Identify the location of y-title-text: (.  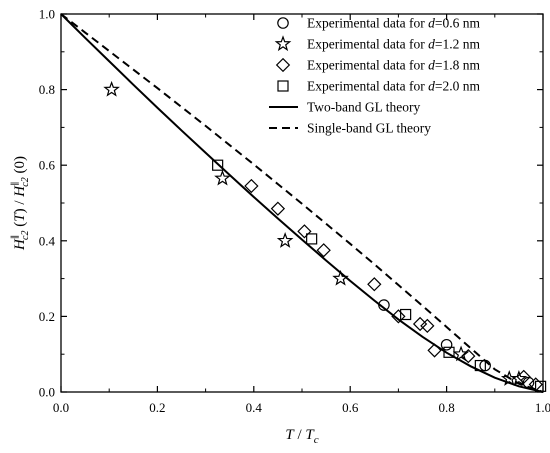
(20, 226).